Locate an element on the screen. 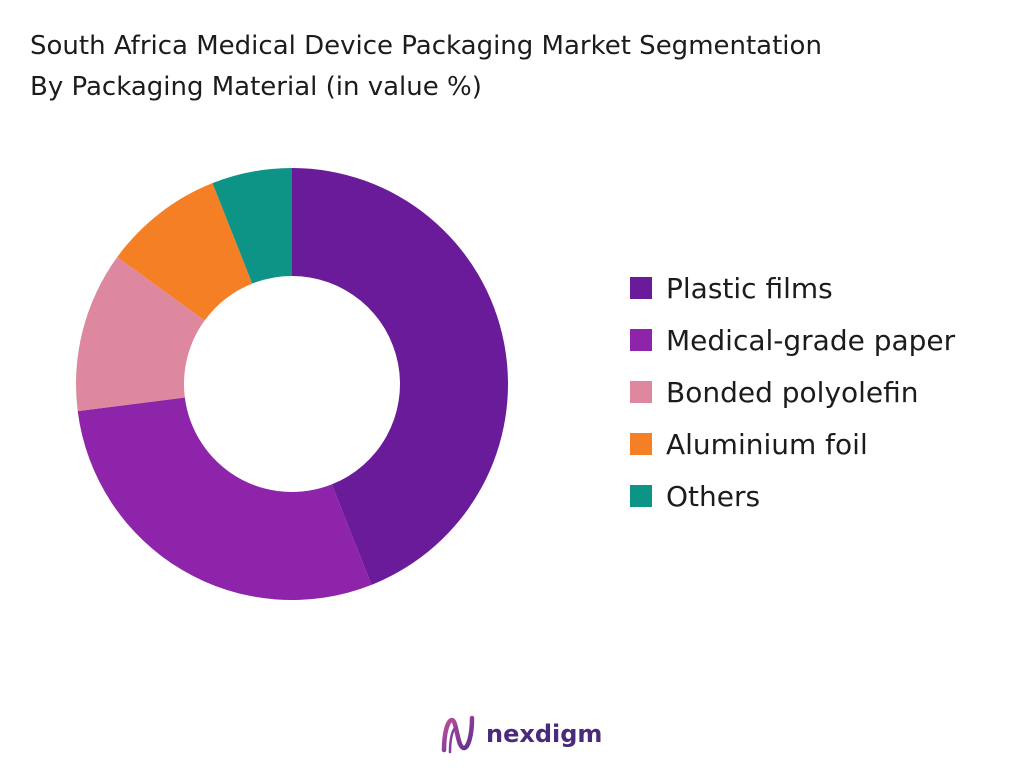 The width and height of the screenshot is (1024, 768). legend-label: Medical-grade paper is located at coordinates (811, 340).